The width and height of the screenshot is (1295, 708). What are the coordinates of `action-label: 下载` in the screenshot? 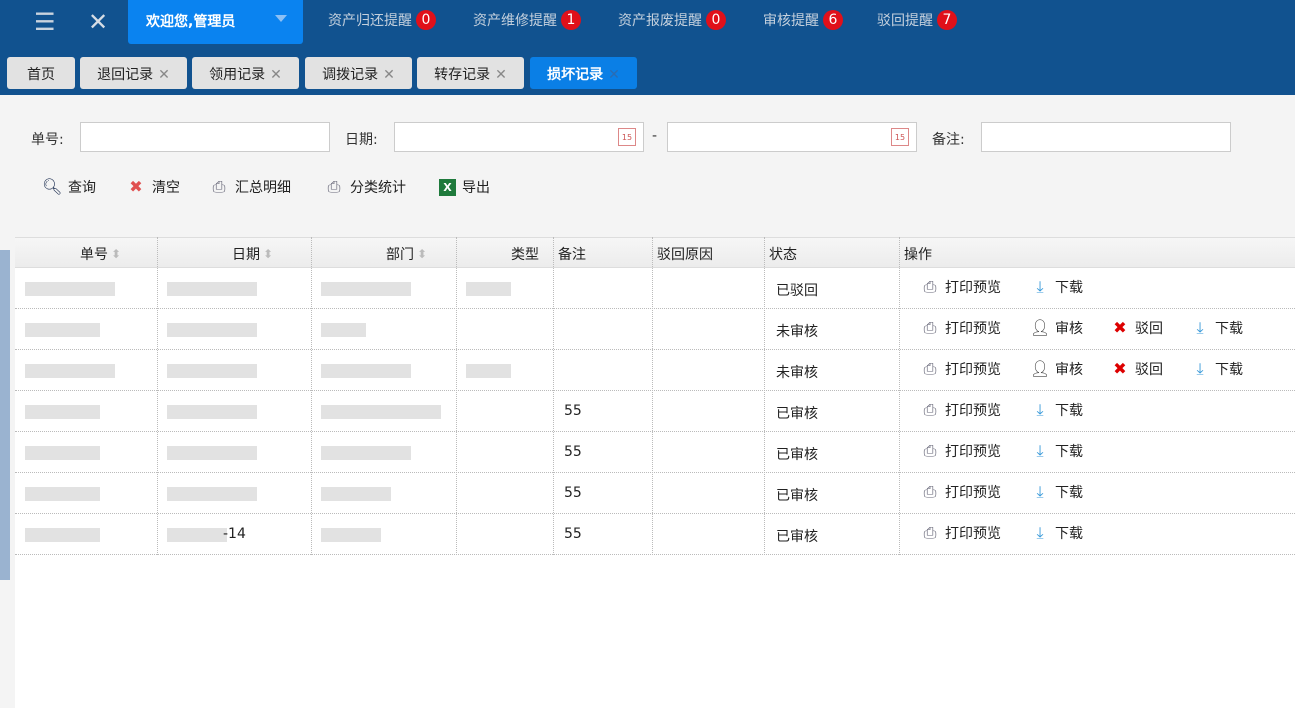 It's located at (1069, 493).